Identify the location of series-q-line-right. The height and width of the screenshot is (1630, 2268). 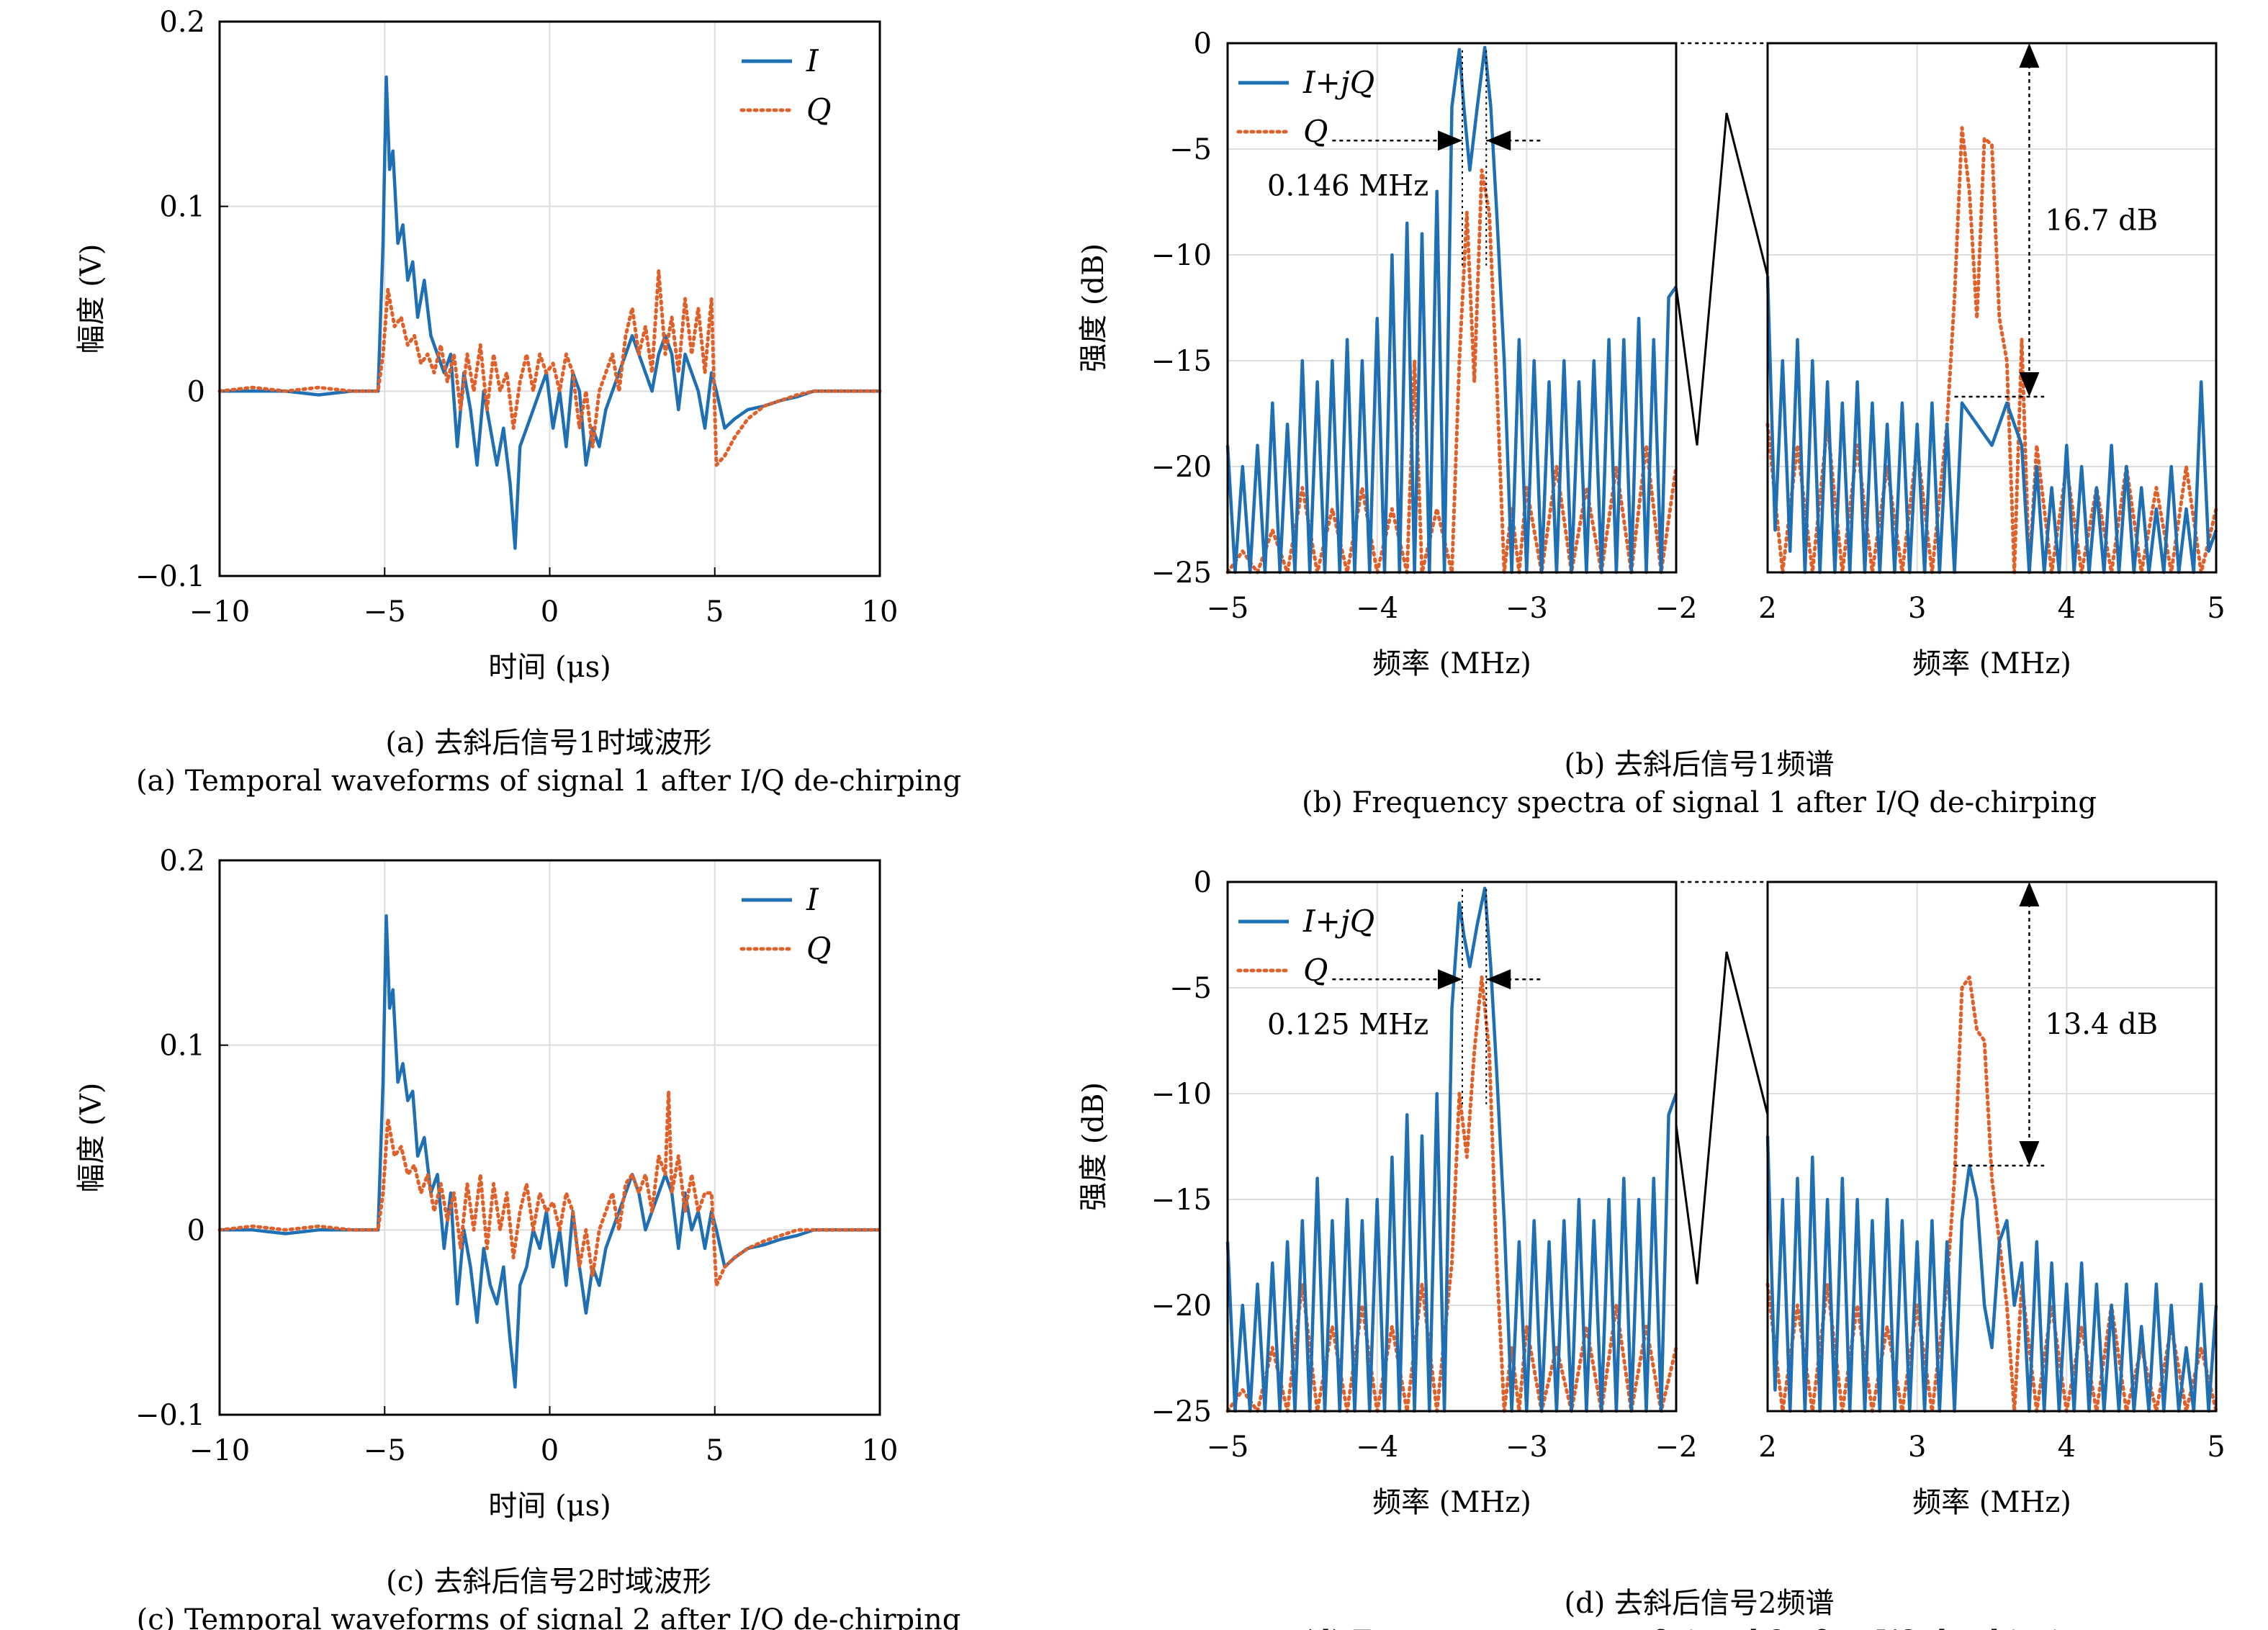
(1991, 1194).